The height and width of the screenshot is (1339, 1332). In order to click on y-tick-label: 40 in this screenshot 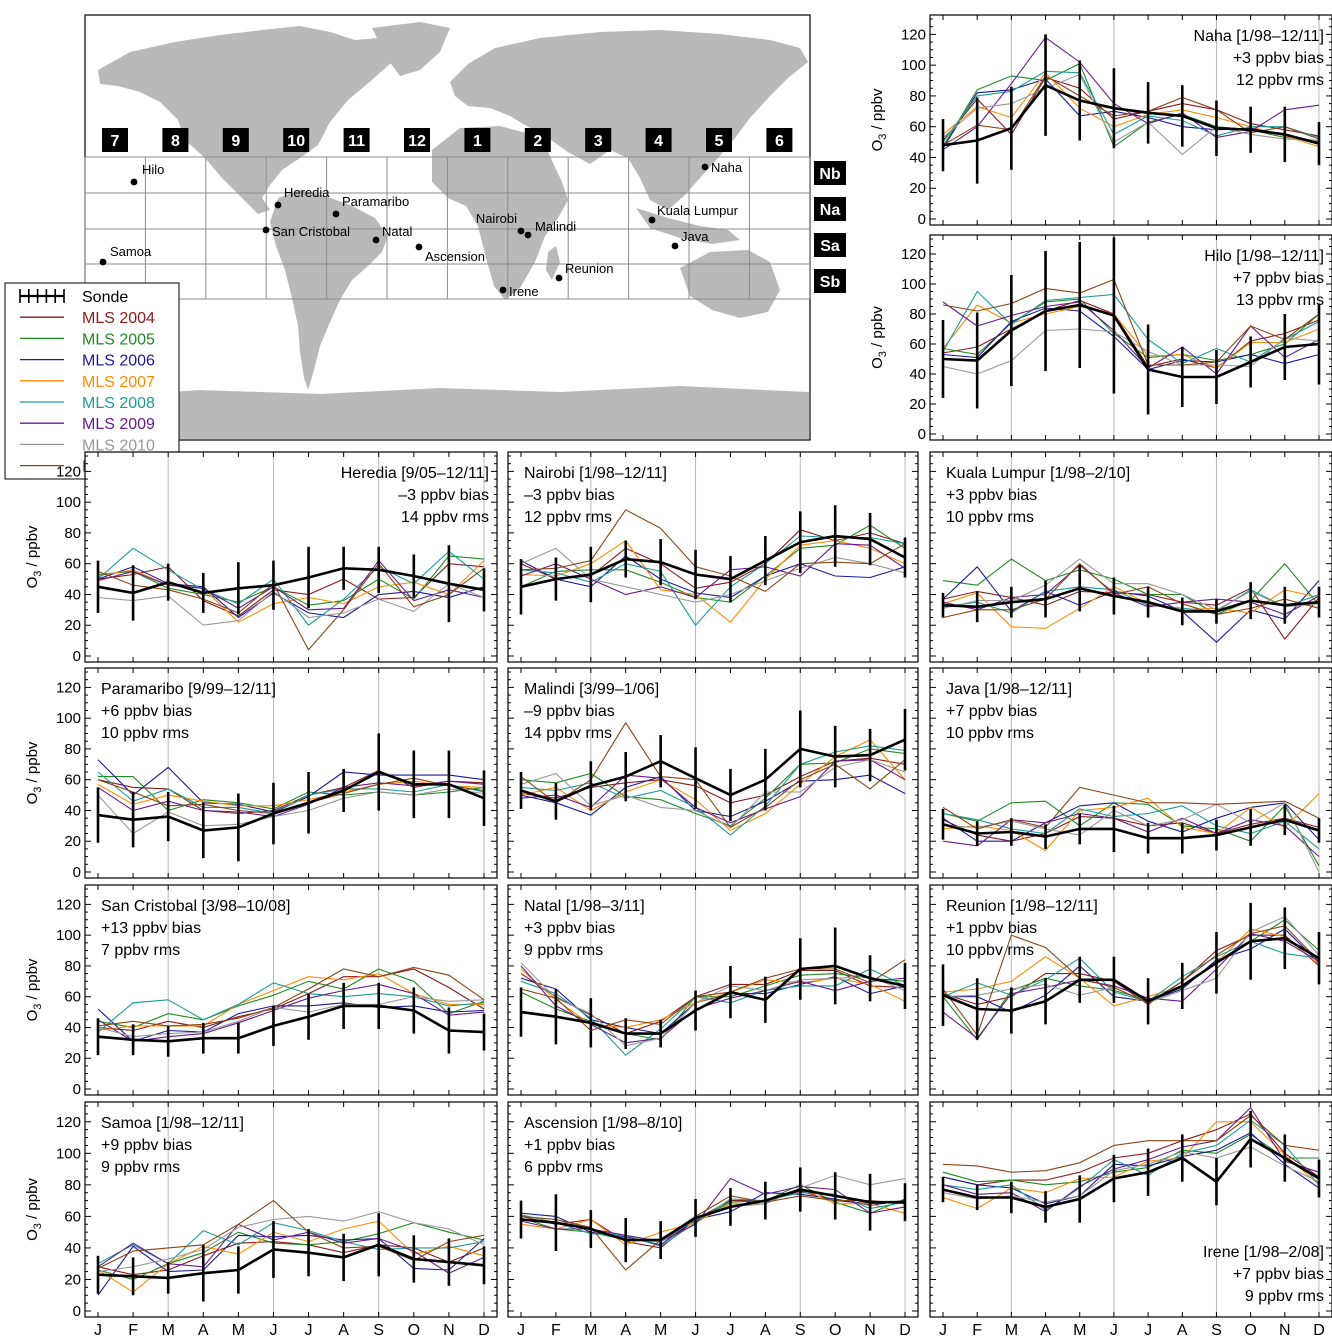, I will do `click(72, 810)`.